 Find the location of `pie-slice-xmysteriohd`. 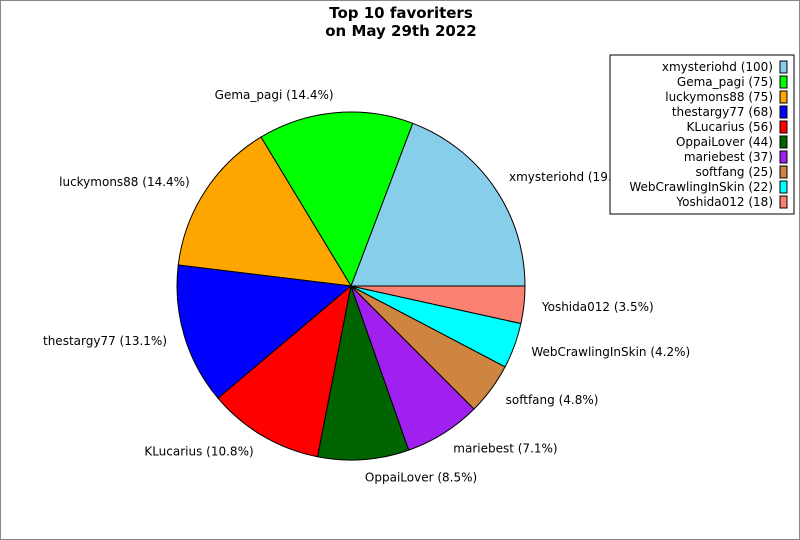

pie-slice-xmysteriohd is located at coordinates (438, 204).